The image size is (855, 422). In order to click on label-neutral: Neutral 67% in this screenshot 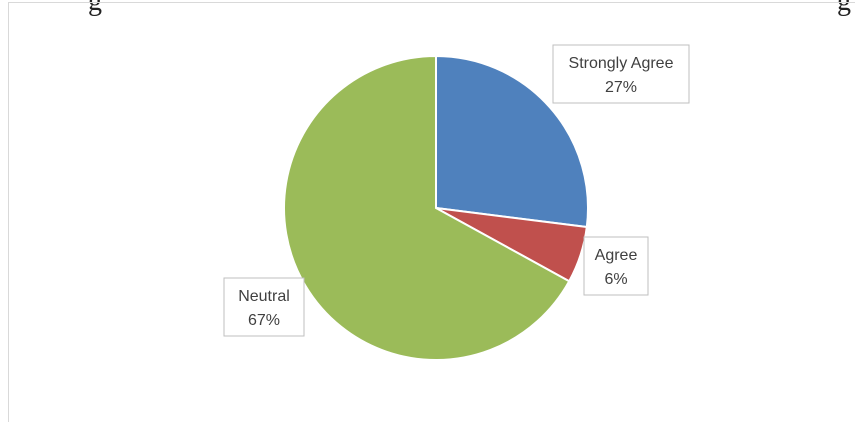, I will do `click(264, 307)`.